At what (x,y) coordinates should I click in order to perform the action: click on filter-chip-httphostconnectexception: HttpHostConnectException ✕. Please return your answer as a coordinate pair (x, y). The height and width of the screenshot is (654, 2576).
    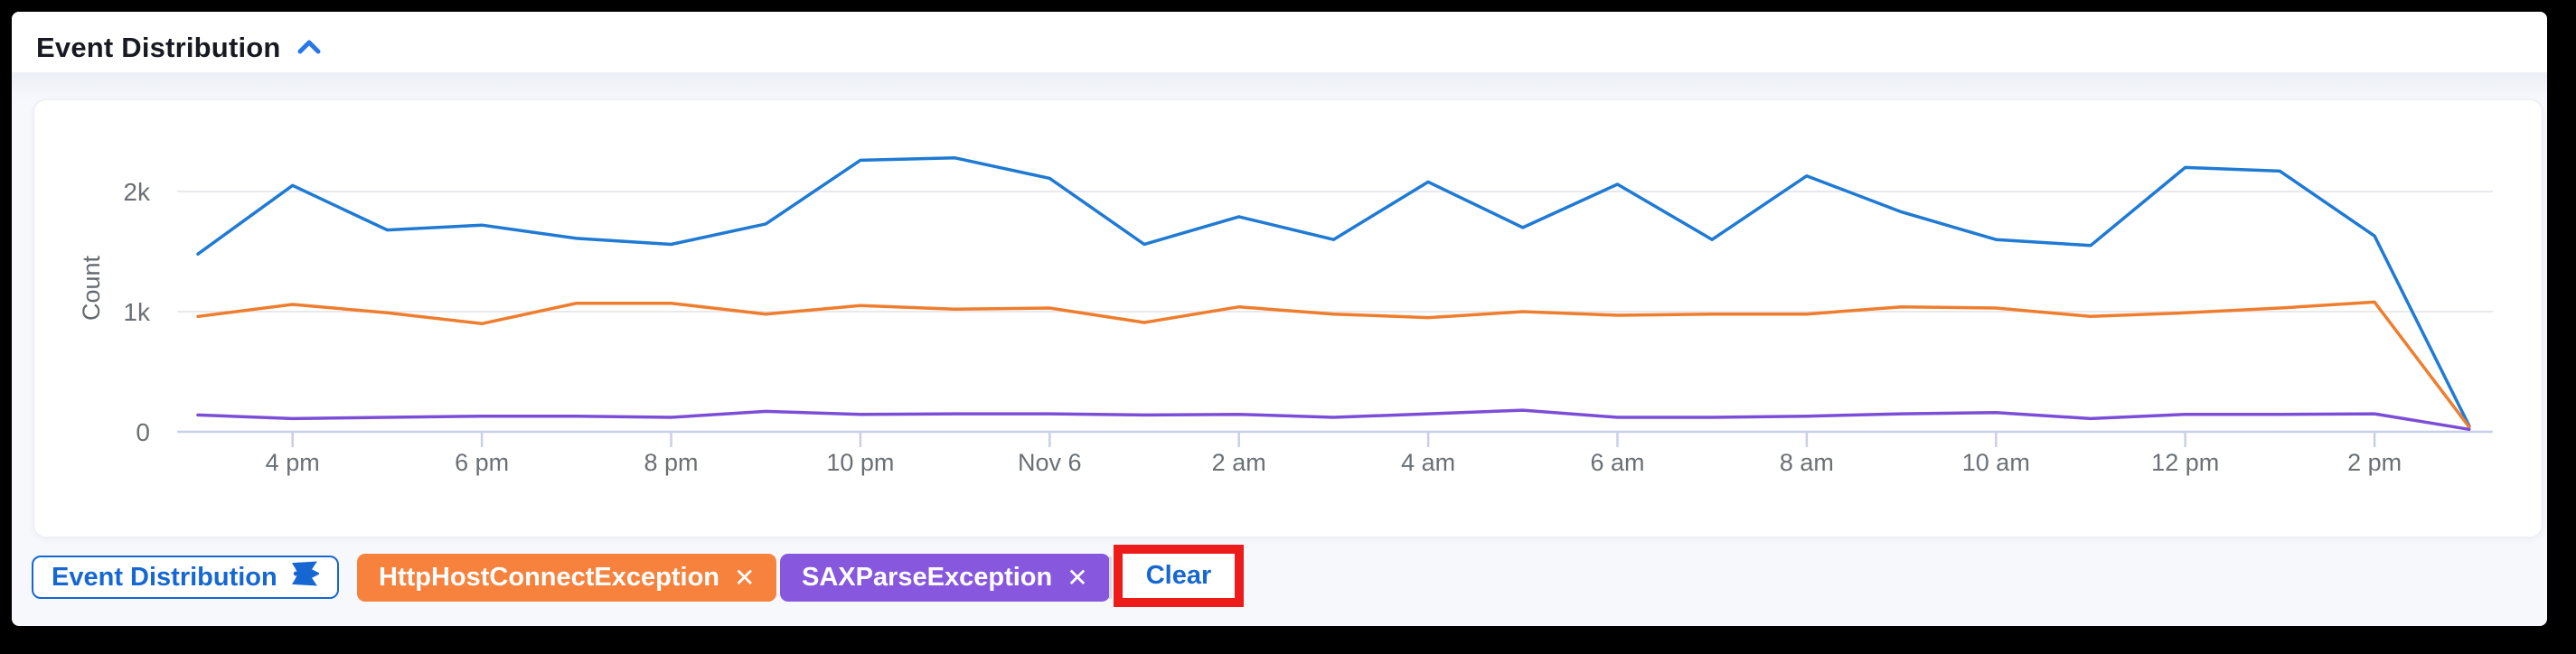
    Looking at the image, I should click on (567, 578).